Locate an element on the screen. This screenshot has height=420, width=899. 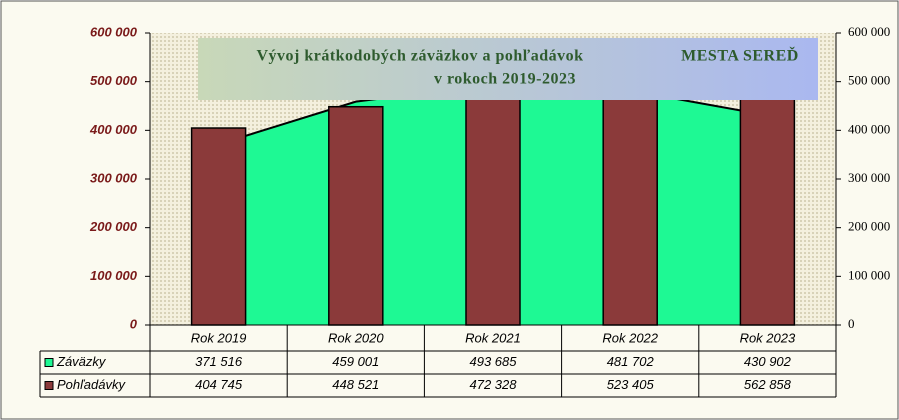
table-value: 481 702 is located at coordinates (631, 361).